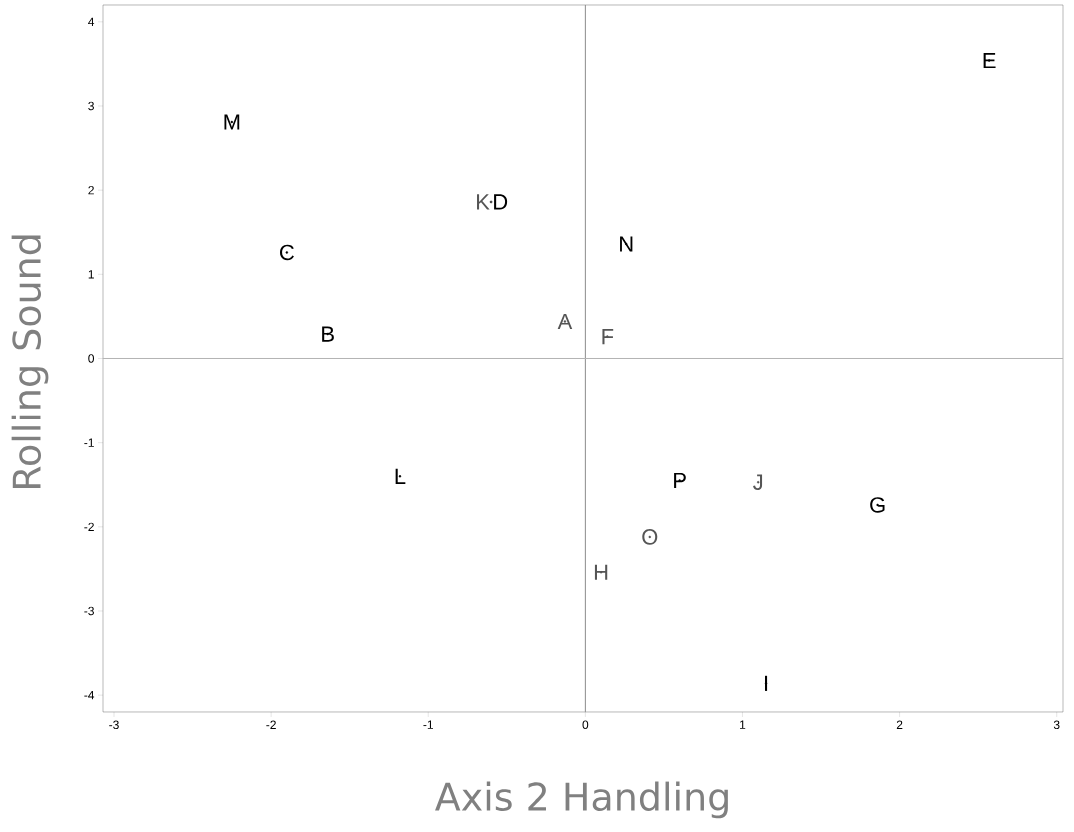 The width and height of the screenshot is (1074, 832). I want to click on x-tick-label: 1, so click(743, 724).